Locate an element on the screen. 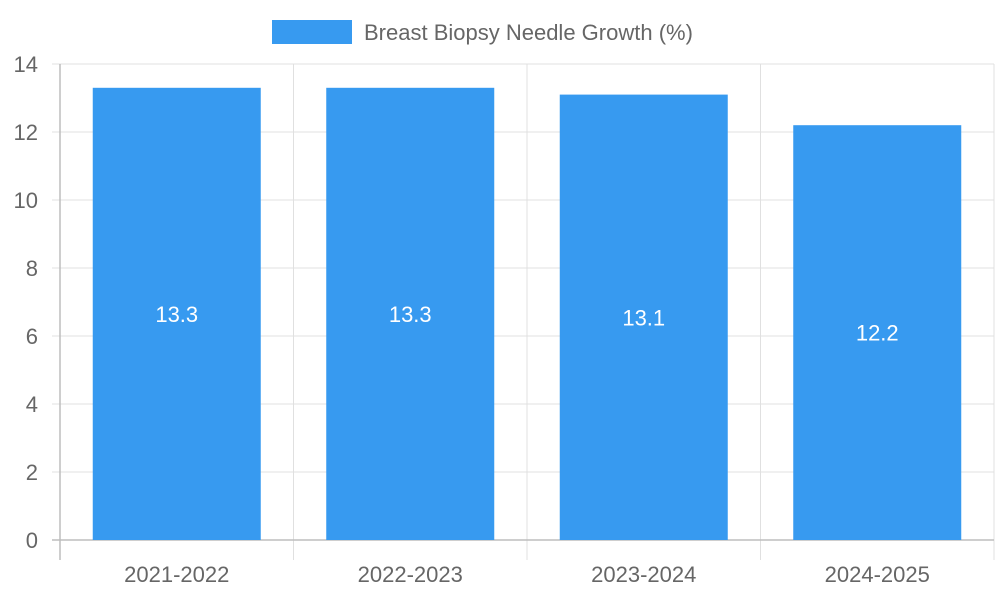  legend-swatch is located at coordinates (312, 32).